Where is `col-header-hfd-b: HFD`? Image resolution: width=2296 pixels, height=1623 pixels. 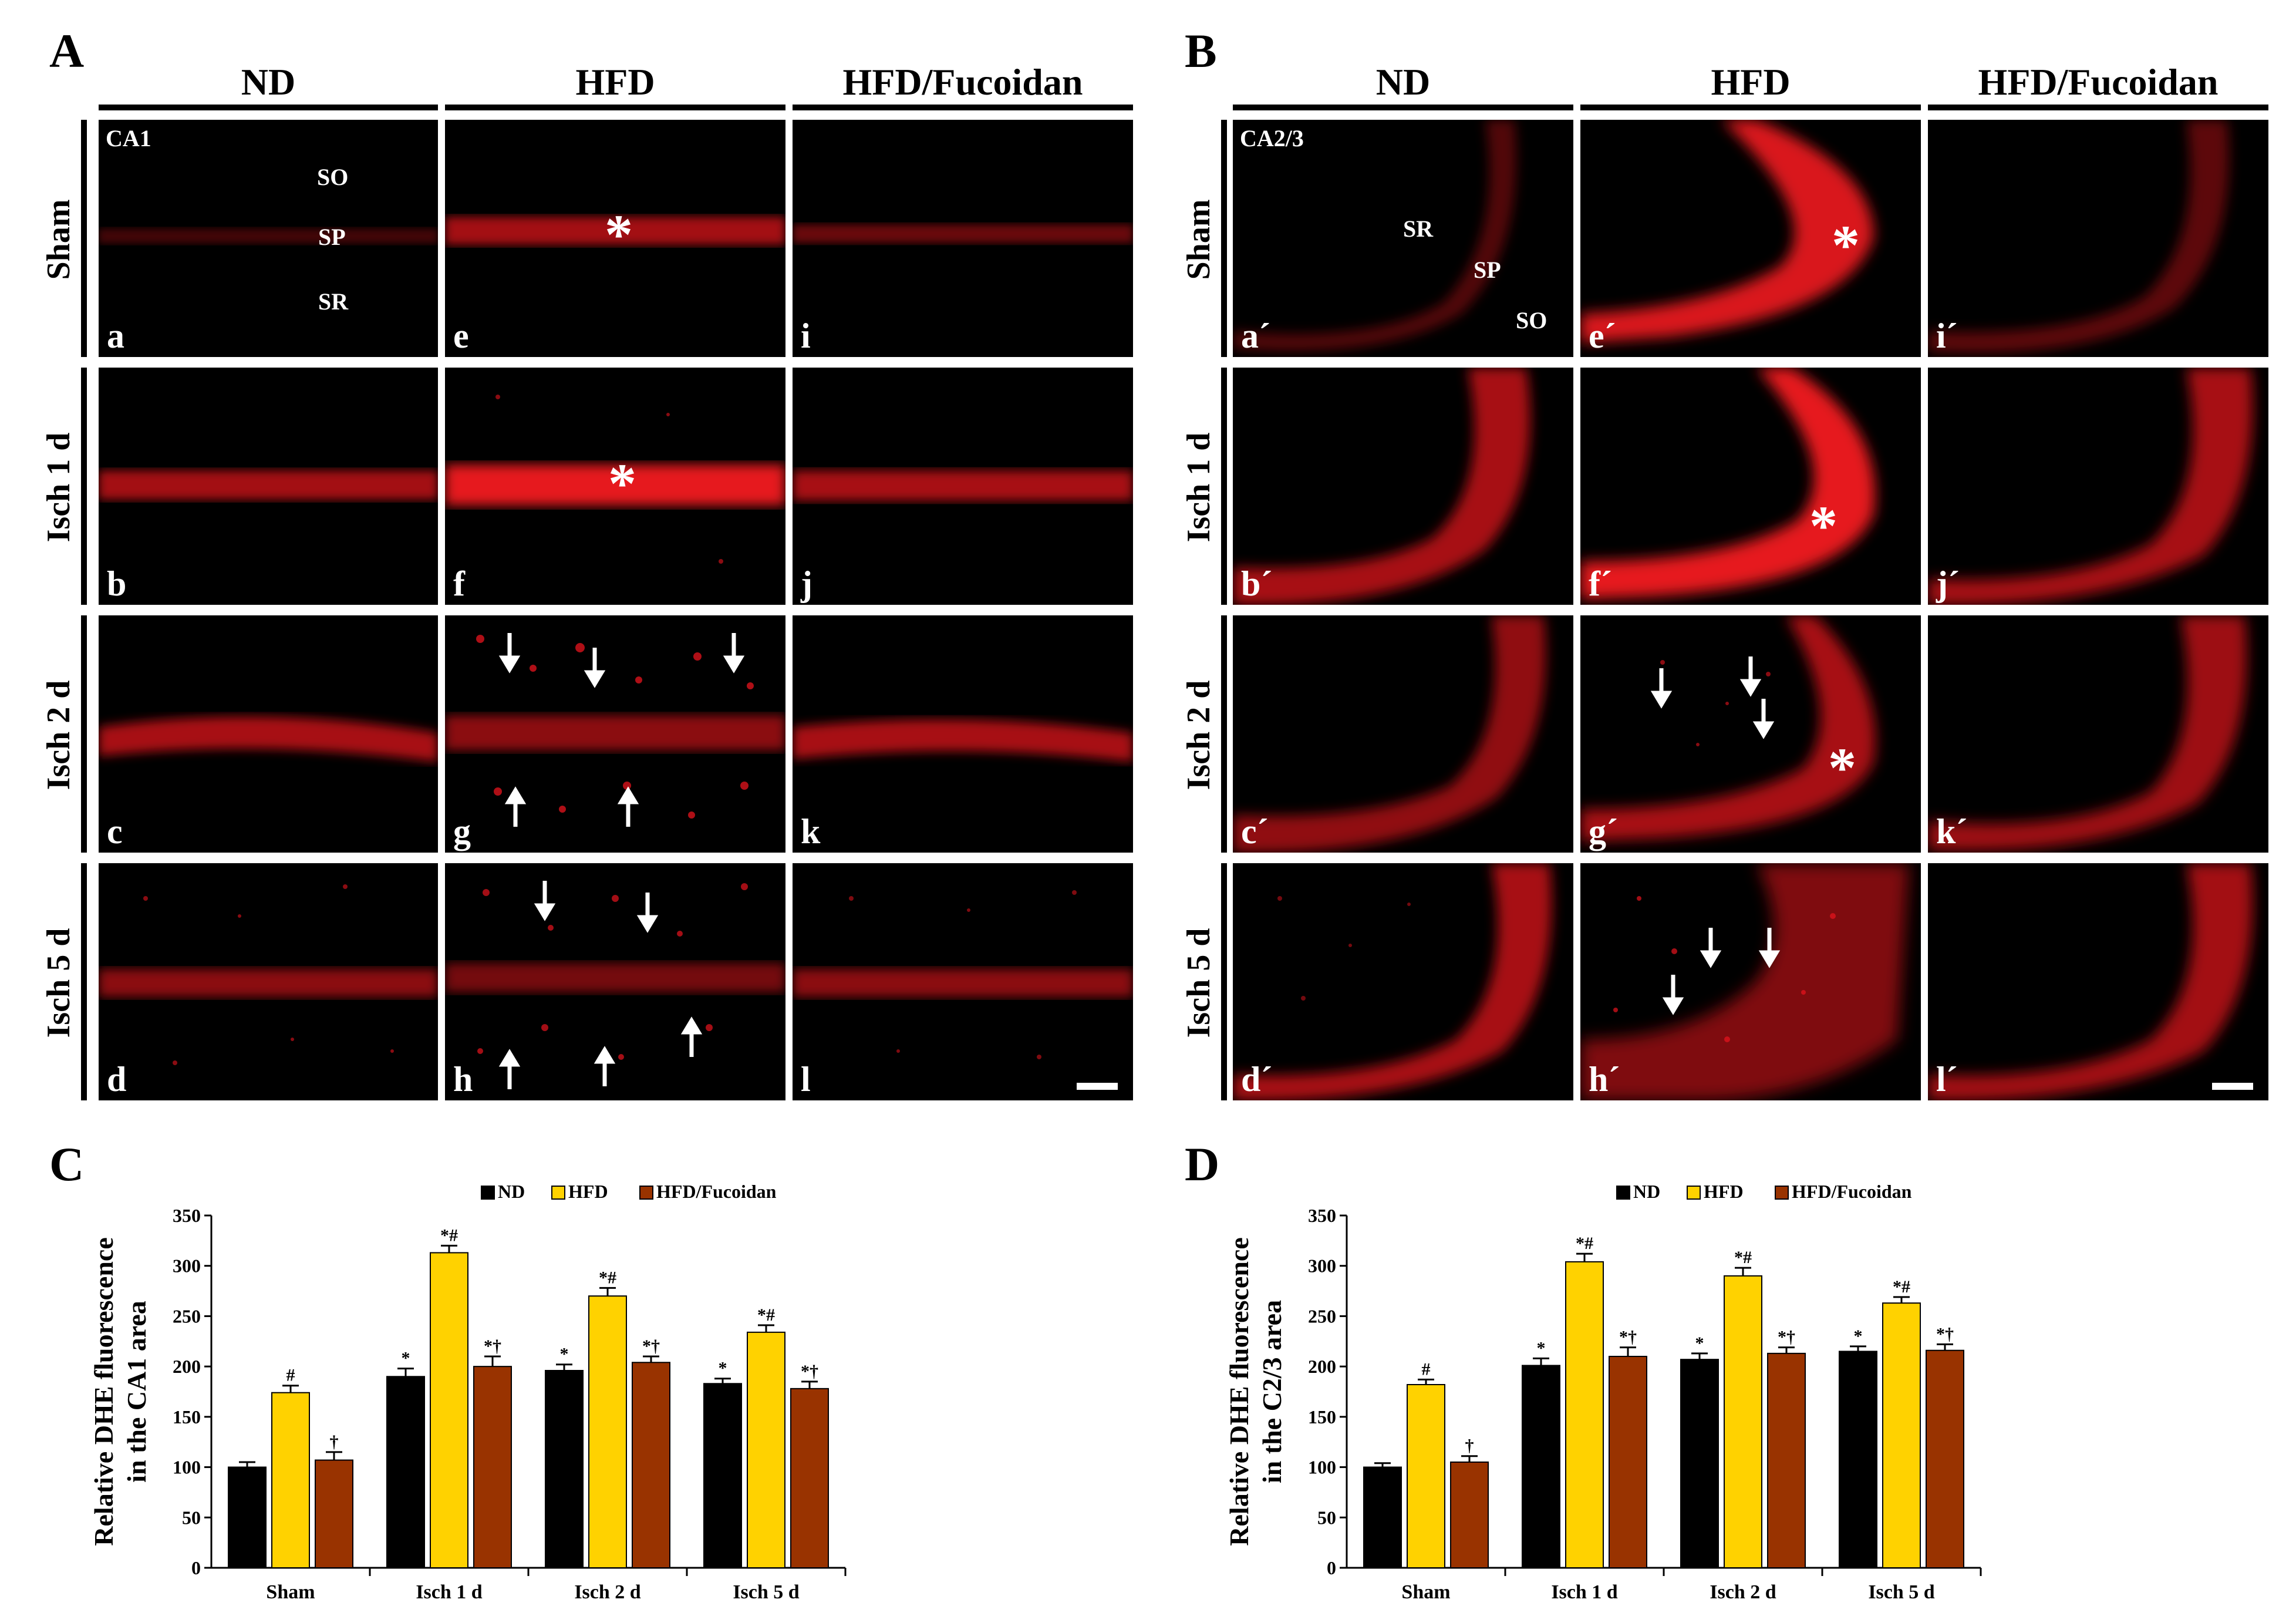
col-header-hfd-b: HFD is located at coordinates (1751, 82).